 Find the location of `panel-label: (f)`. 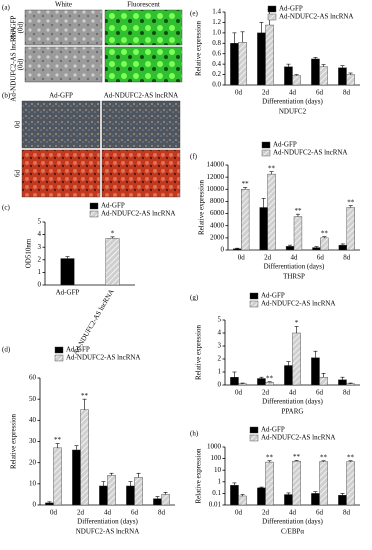

panel-label: (f) is located at coordinates (194, 157).